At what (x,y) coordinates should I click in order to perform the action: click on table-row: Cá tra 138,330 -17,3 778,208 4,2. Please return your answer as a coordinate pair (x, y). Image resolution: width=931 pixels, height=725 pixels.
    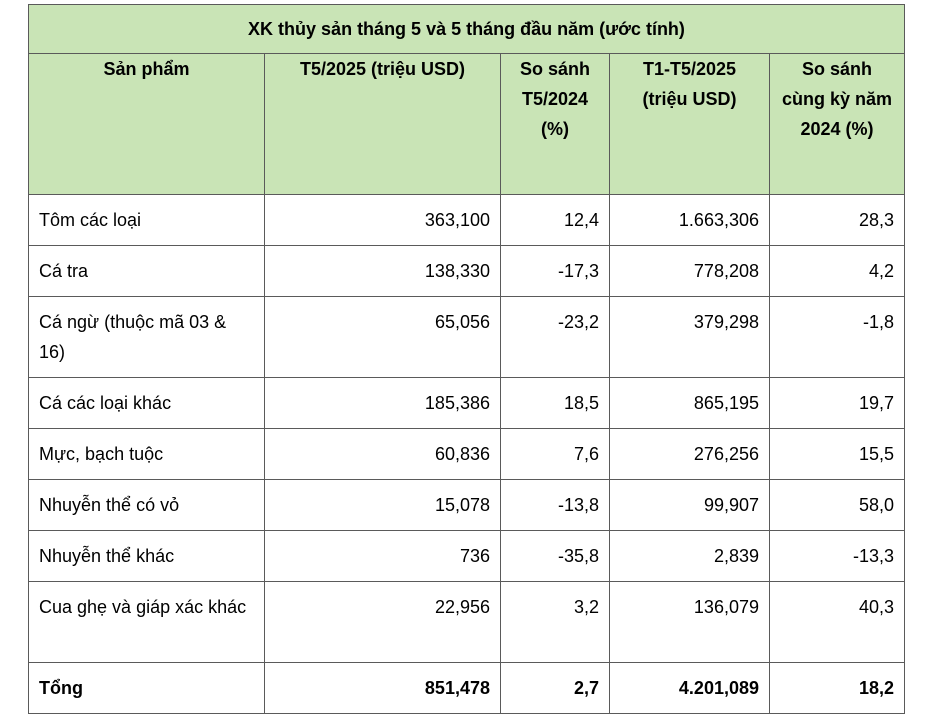
    Looking at the image, I should click on (466, 271).